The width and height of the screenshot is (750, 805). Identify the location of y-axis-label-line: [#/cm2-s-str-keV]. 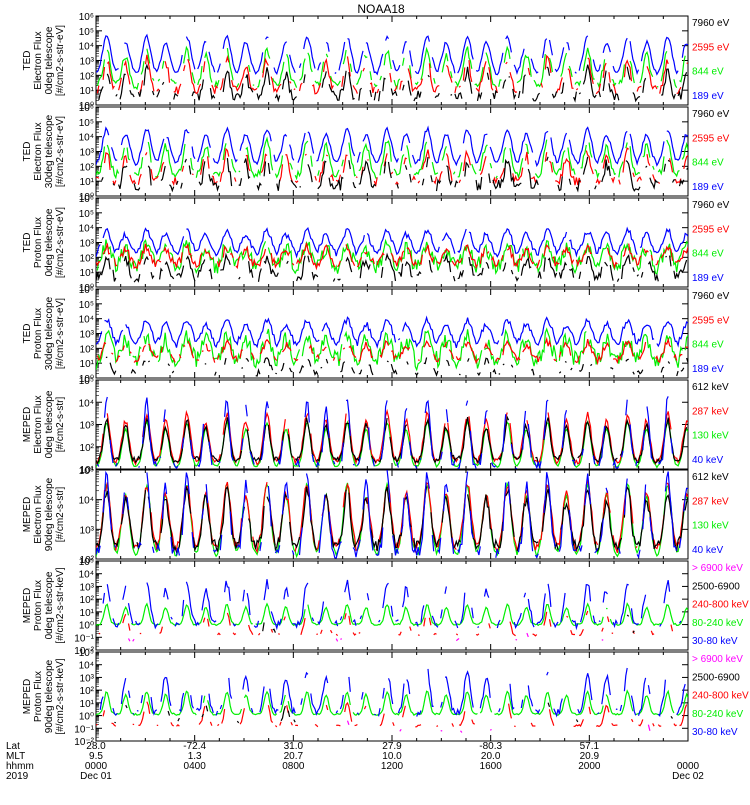
(60, 696).